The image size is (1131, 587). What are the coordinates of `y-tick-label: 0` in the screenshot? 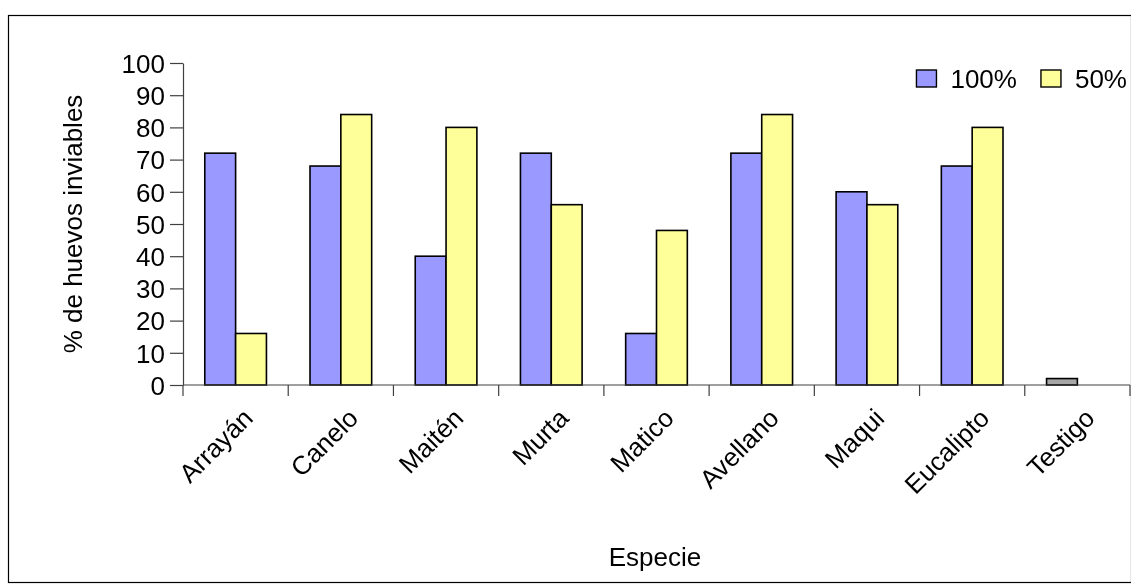 It's located at (157, 385).